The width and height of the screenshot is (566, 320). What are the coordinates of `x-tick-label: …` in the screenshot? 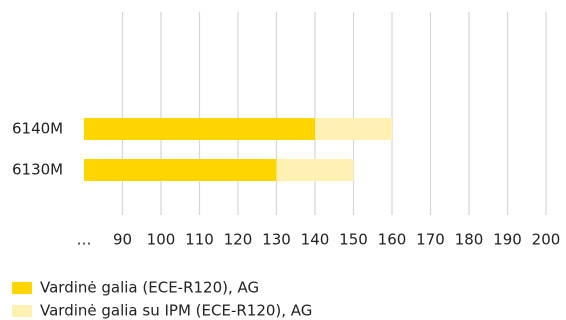 It's located at (84, 240).